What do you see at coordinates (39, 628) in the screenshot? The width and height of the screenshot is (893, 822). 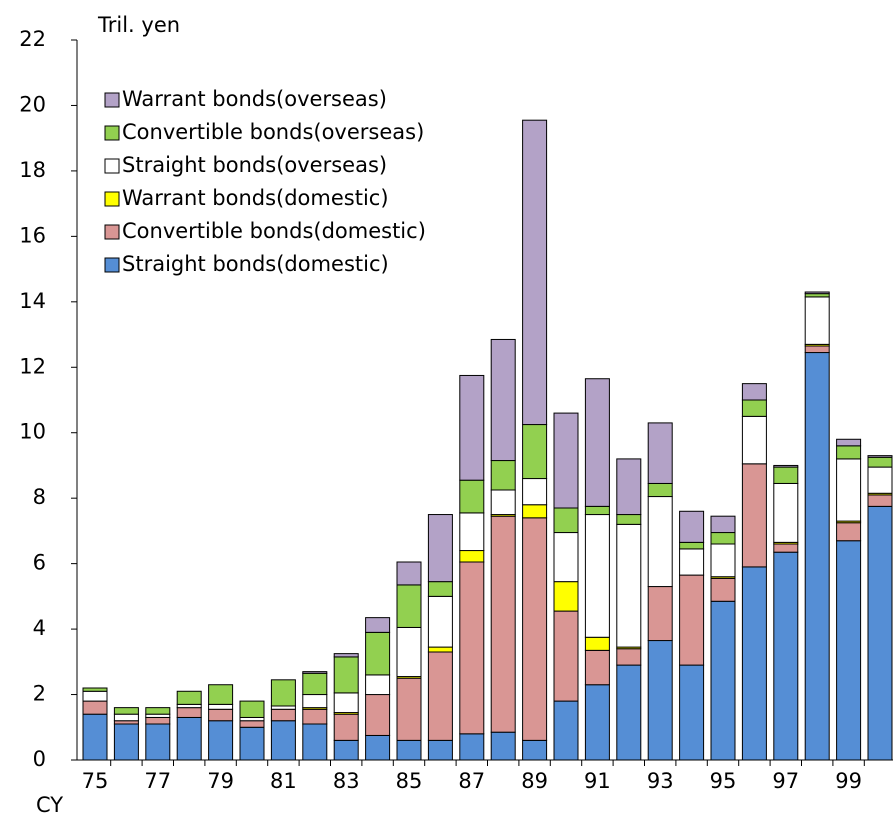 I see `y-tick-label: 4` at bounding box center [39, 628].